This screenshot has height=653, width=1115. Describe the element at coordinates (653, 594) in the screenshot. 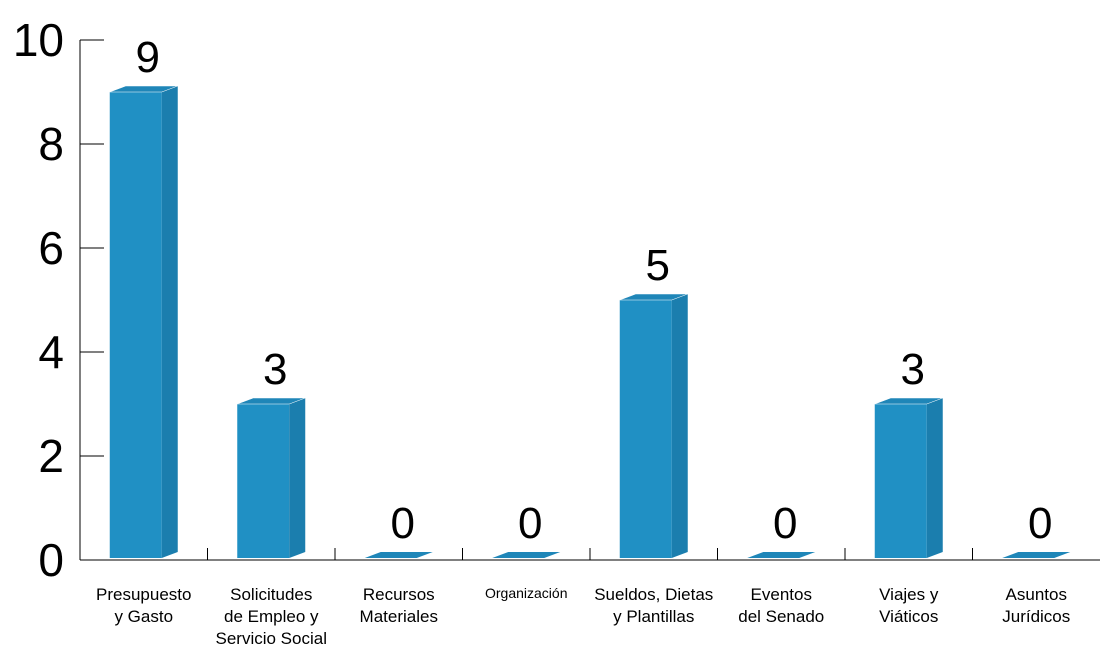

I see `x-tick-label-line: Sueldos, Dietas` at that location.